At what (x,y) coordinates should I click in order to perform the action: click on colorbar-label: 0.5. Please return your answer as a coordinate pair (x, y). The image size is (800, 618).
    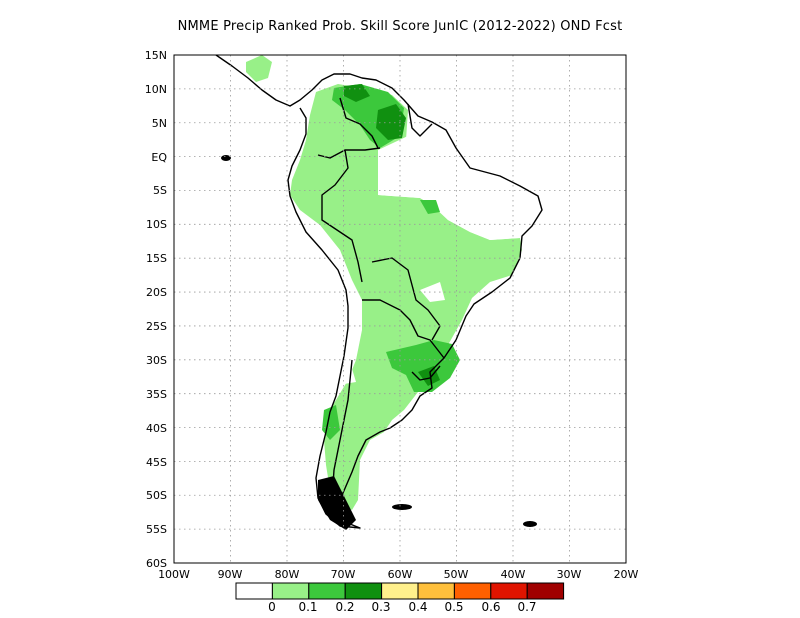
    Looking at the image, I should click on (453, 607).